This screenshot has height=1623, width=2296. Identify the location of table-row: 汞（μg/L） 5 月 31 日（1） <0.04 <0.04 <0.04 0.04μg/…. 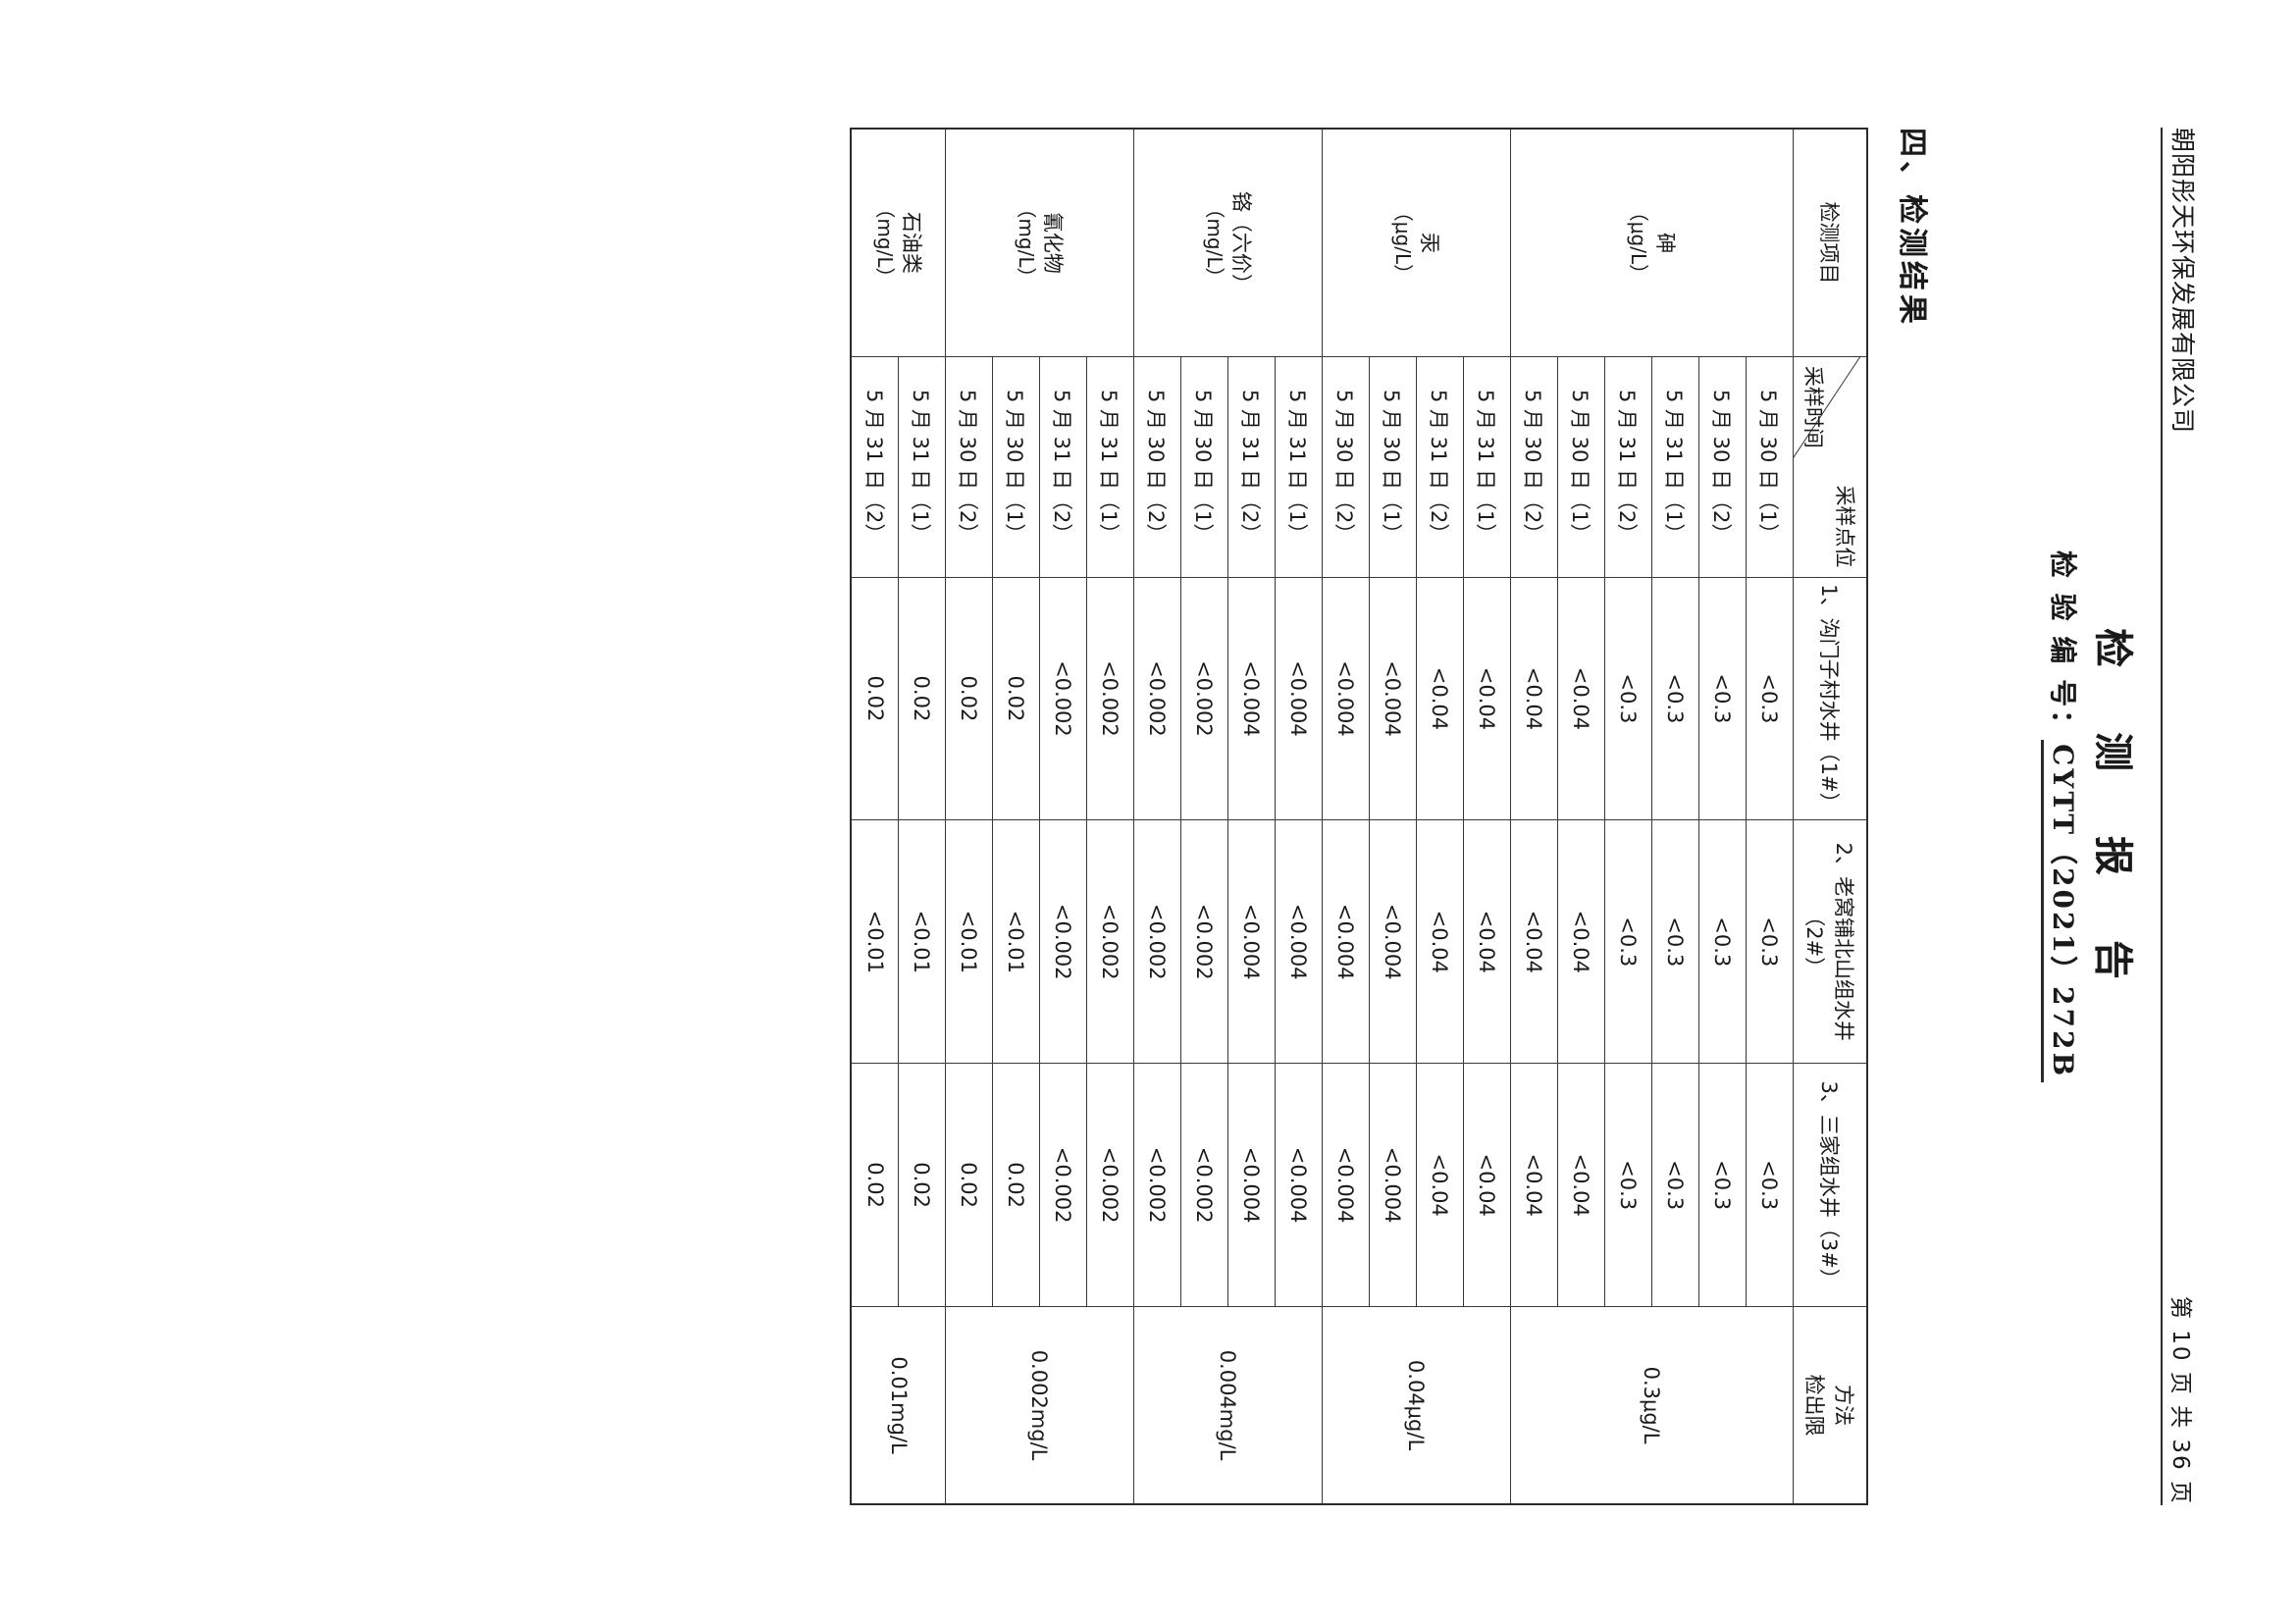
(1416, 816).